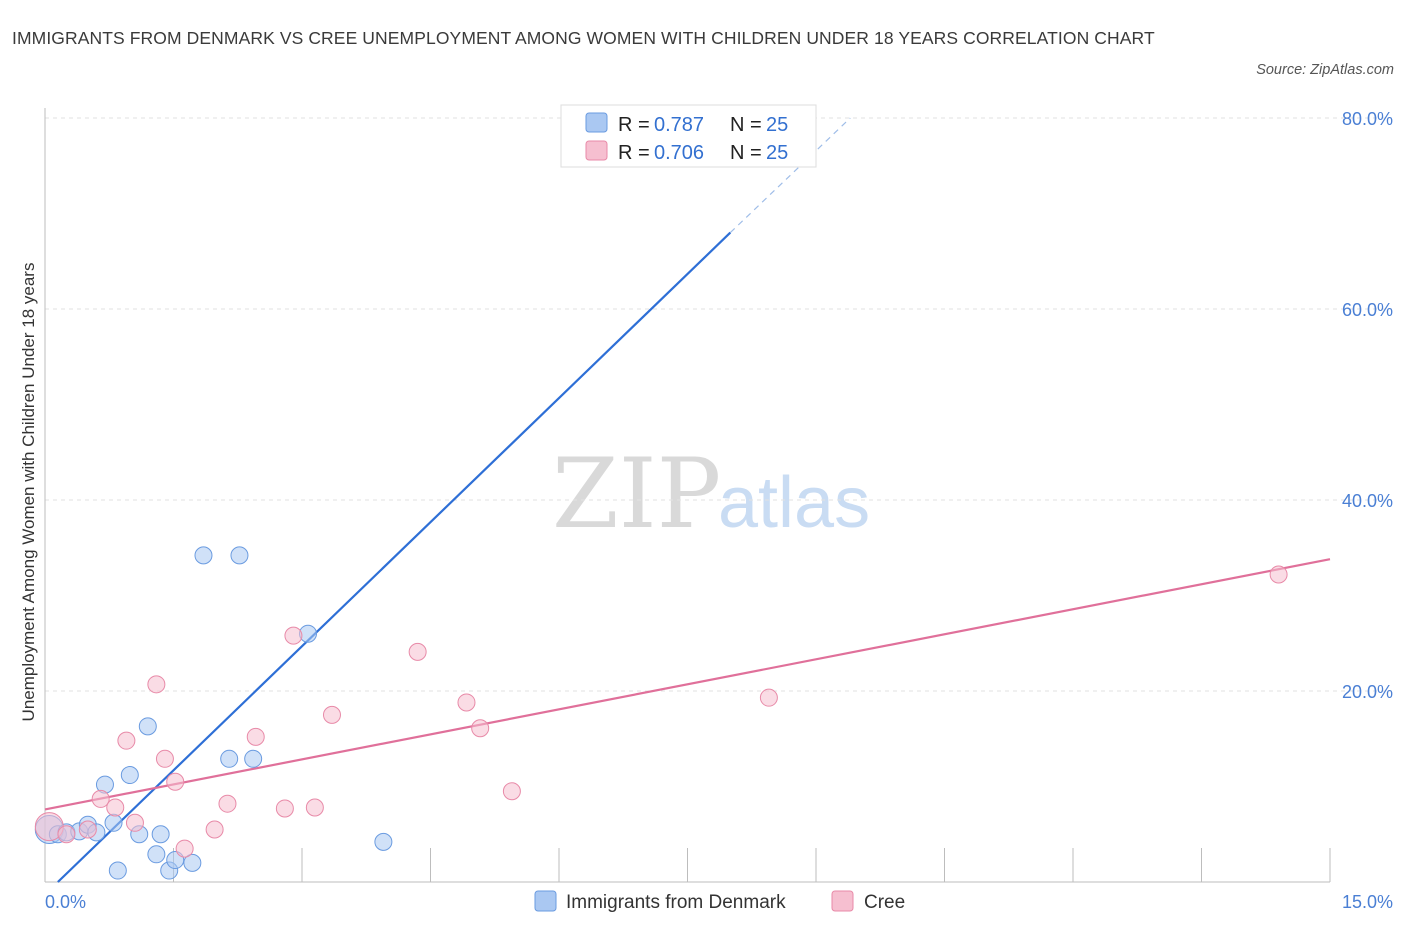 The height and width of the screenshot is (930, 1406). What do you see at coordinates (636, 494) in the screenshot?
I see `watermark-zip: ZIP` at bounding box center [636, 494].